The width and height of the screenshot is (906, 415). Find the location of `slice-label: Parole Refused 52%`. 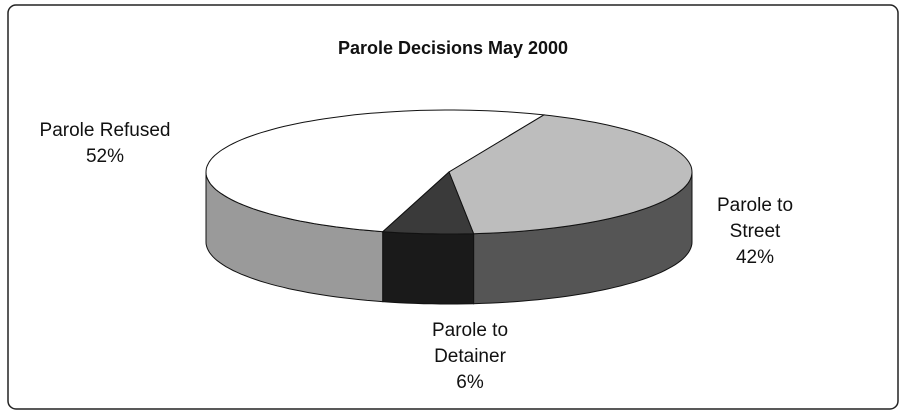

slice-label: Parole Refused 52% is located at coordinates (105, 144).